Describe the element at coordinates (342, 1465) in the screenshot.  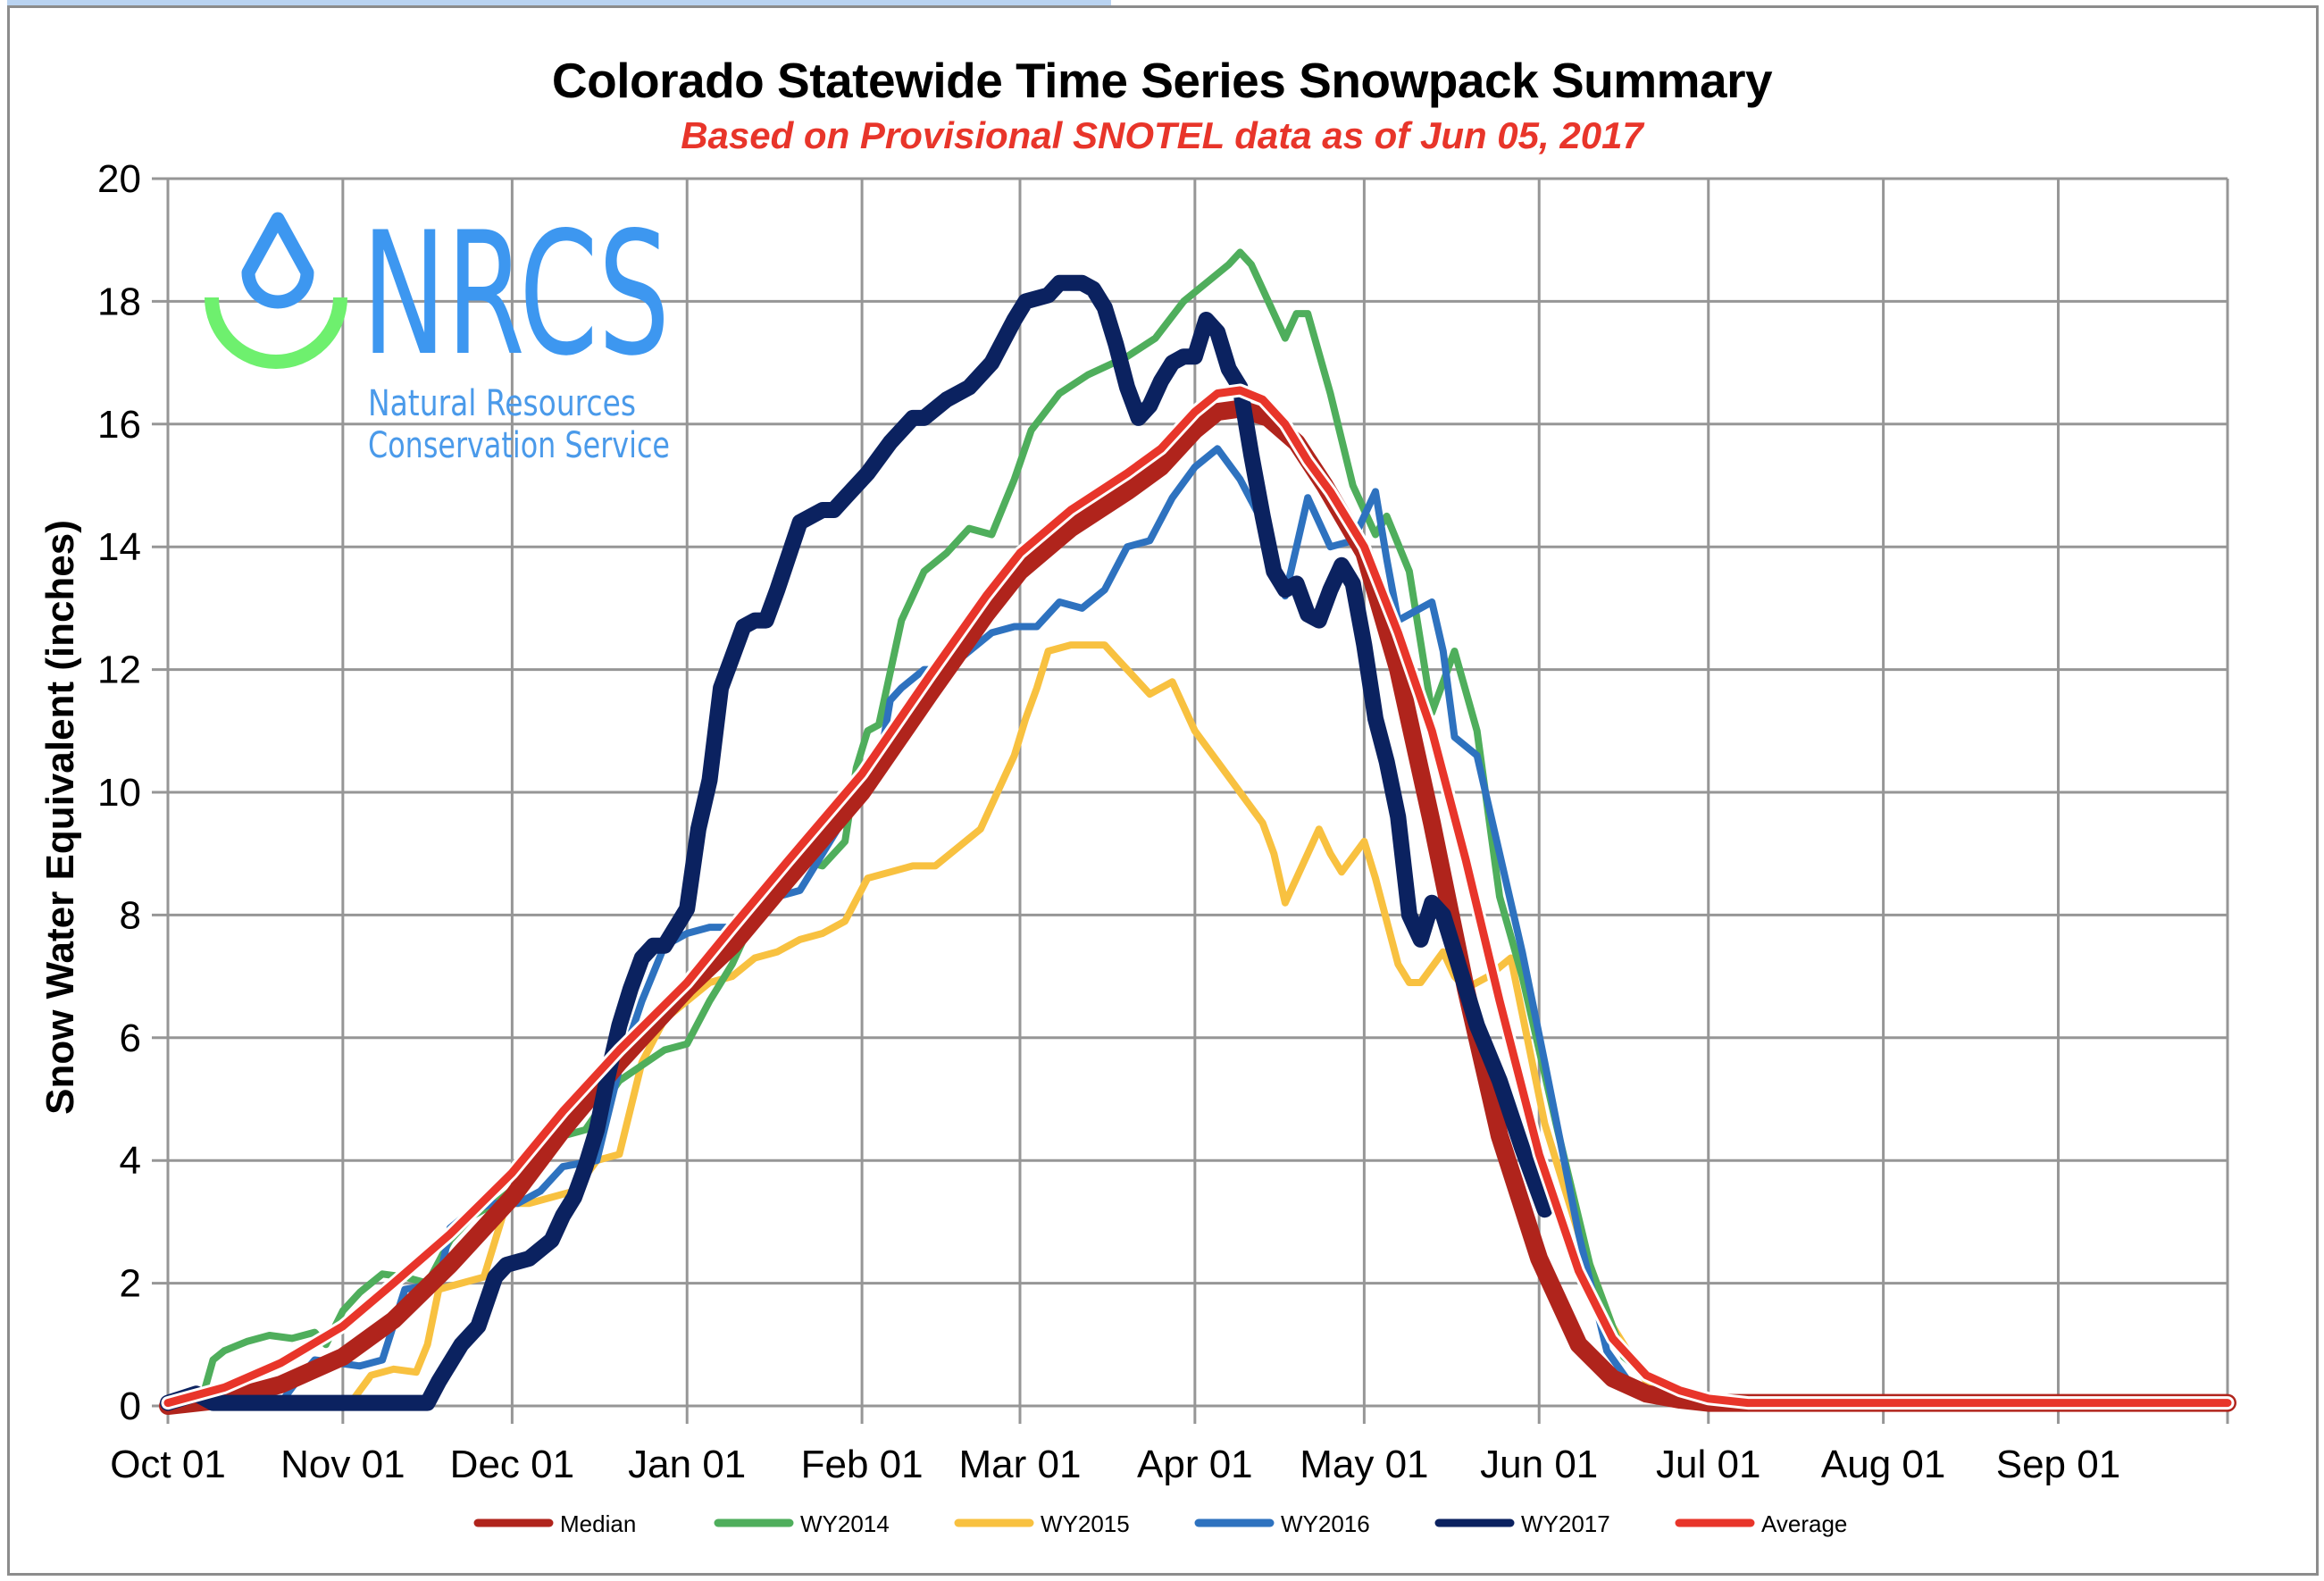
I see `x-tick-label: Nov 01` at that location.